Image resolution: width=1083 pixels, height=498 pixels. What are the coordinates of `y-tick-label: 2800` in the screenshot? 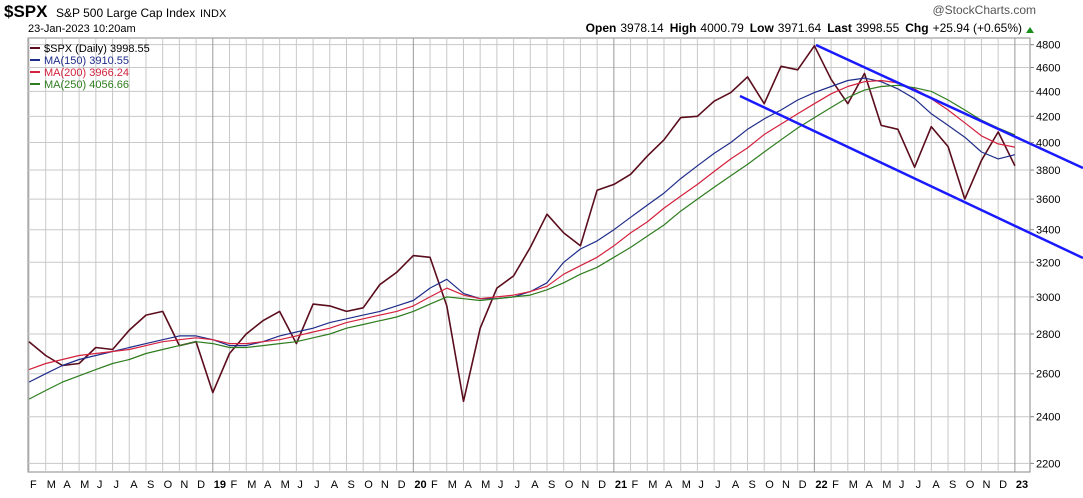 It's located at (1048, 335).